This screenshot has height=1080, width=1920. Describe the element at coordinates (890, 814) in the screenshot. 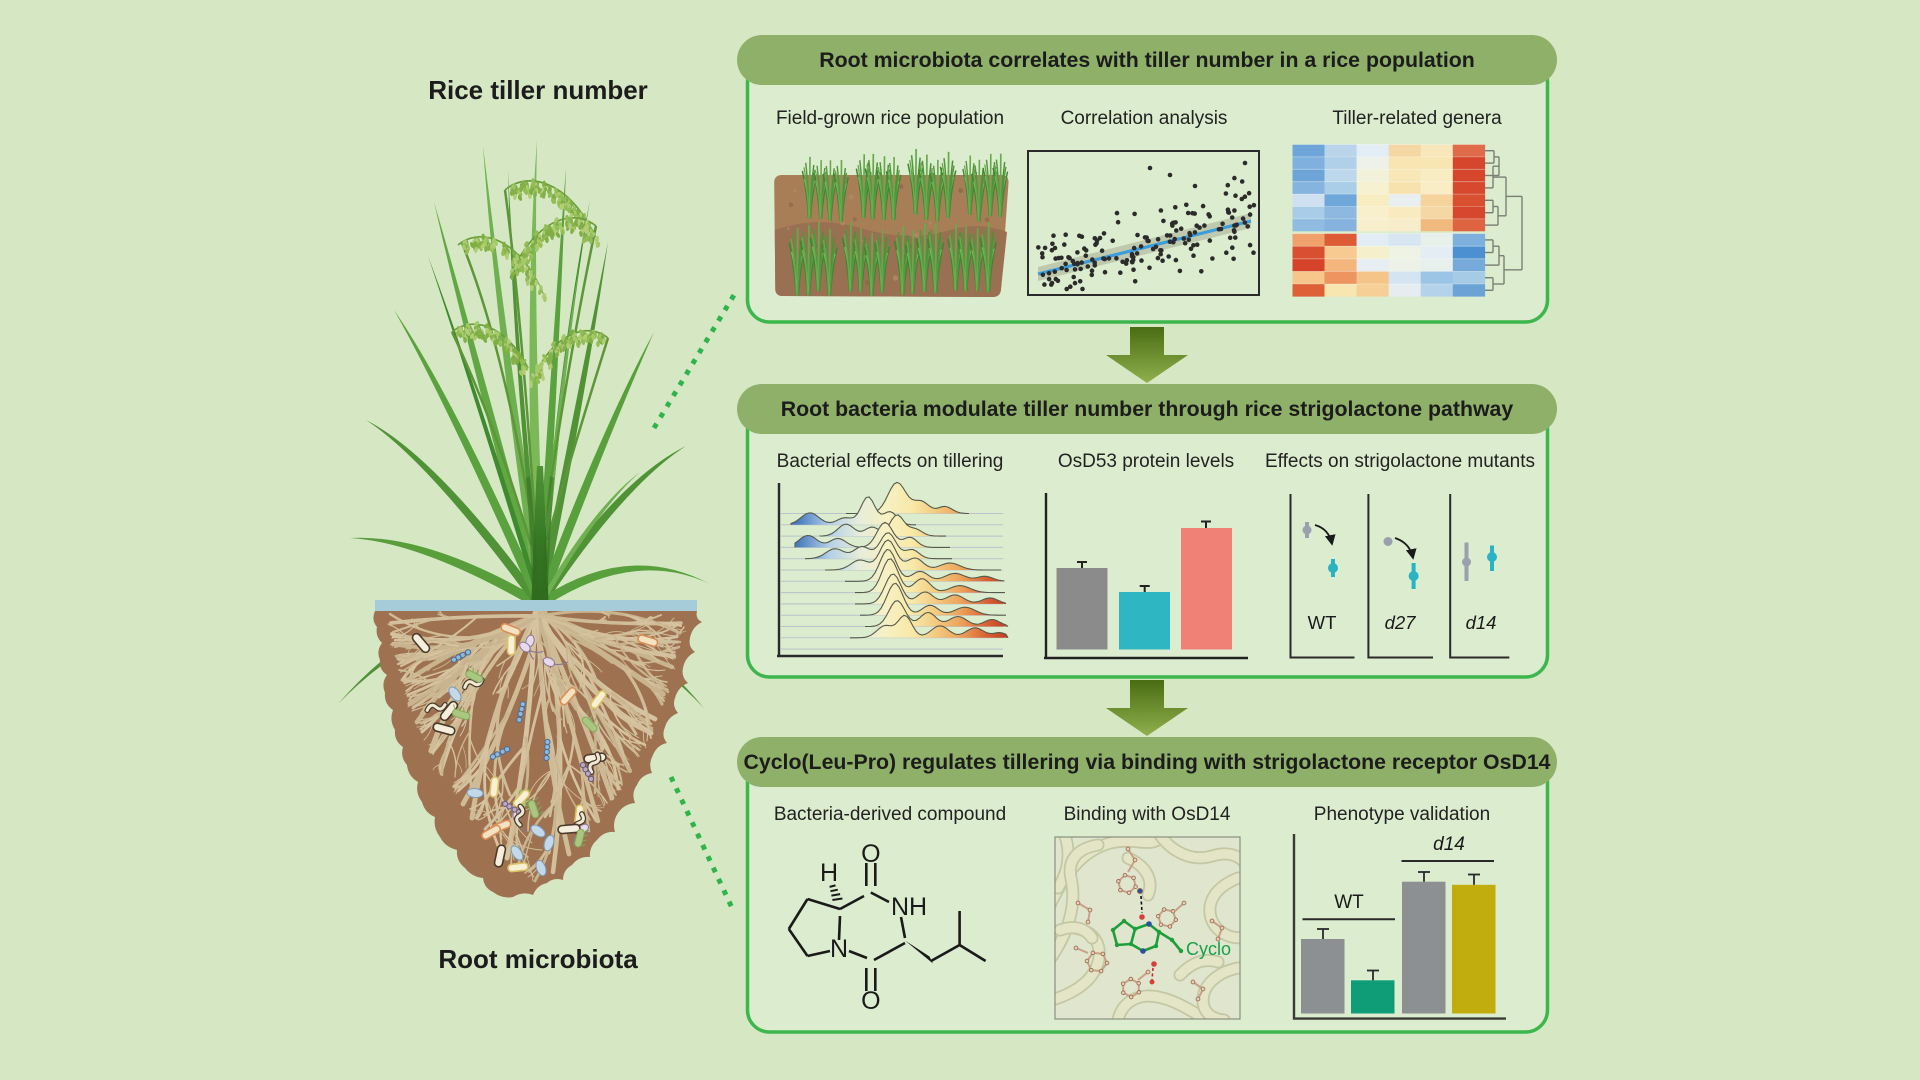

I see `svg-text: Bacteria-derived compound` at that location.